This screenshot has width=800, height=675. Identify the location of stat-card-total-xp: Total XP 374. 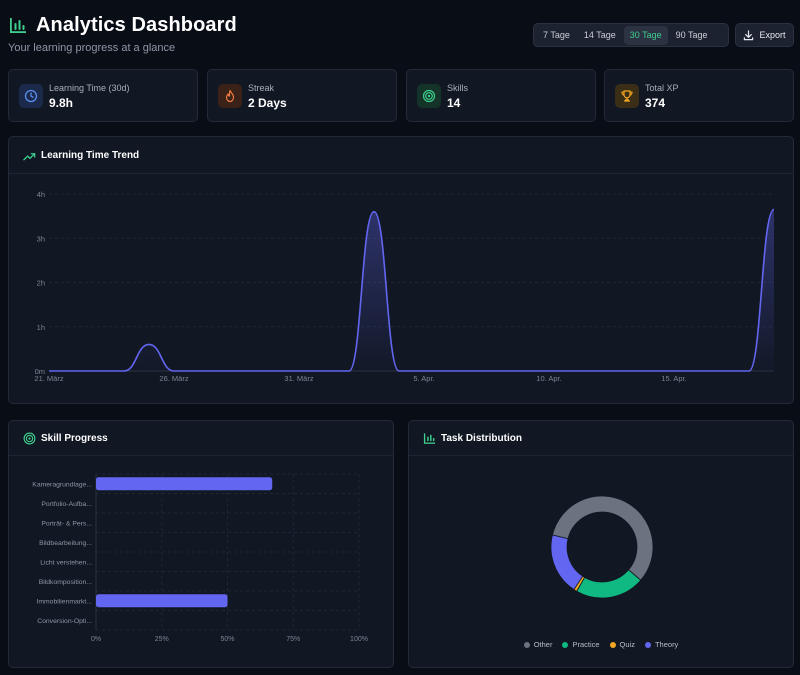
(699, 95).